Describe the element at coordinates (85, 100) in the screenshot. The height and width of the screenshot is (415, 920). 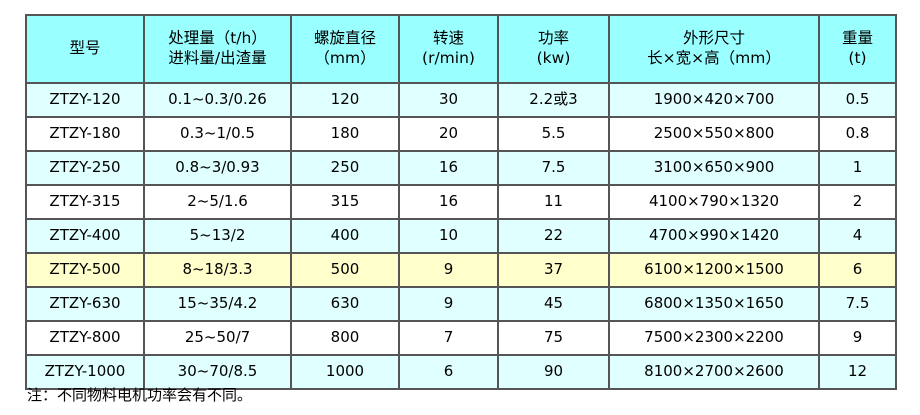
I see `cell-model: ZTZY-120` at that location.